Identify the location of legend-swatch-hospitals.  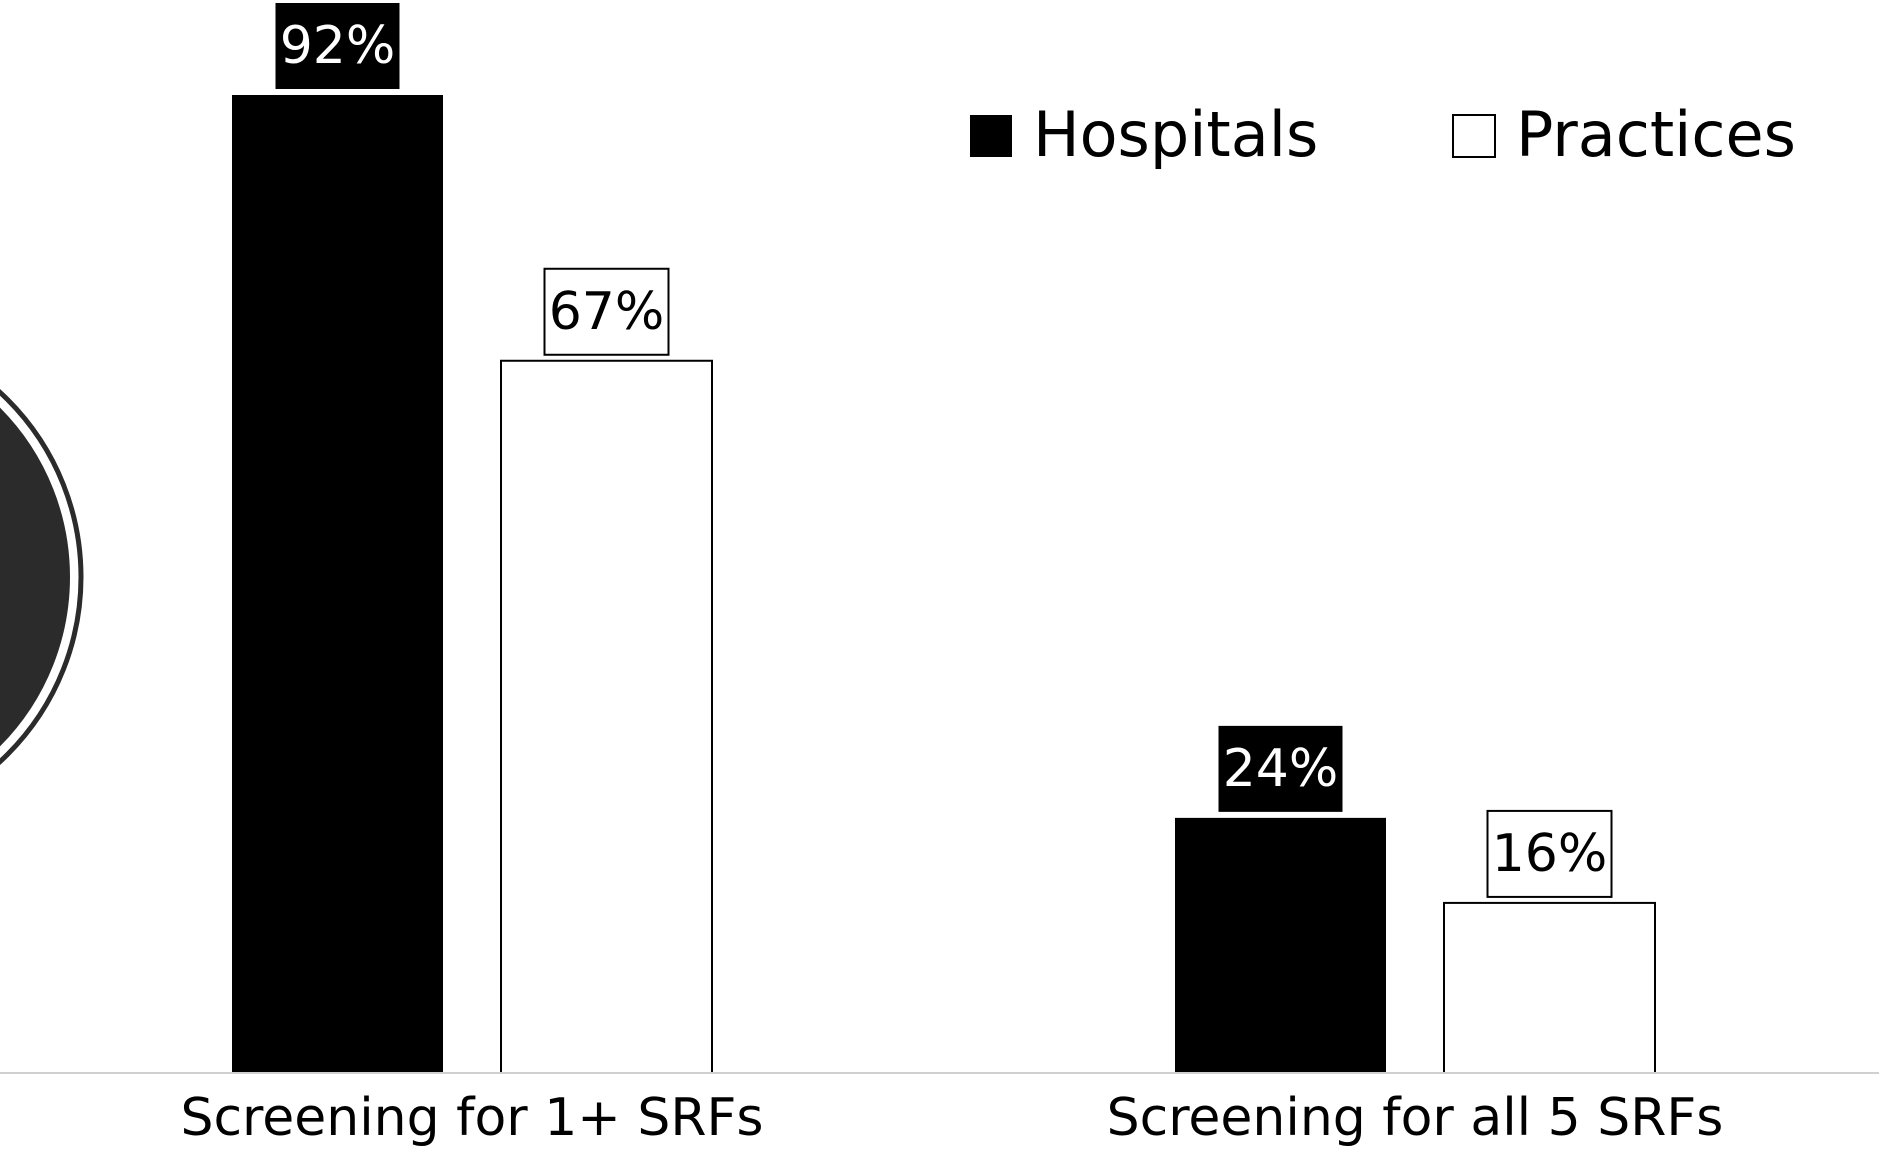
(991, 136).